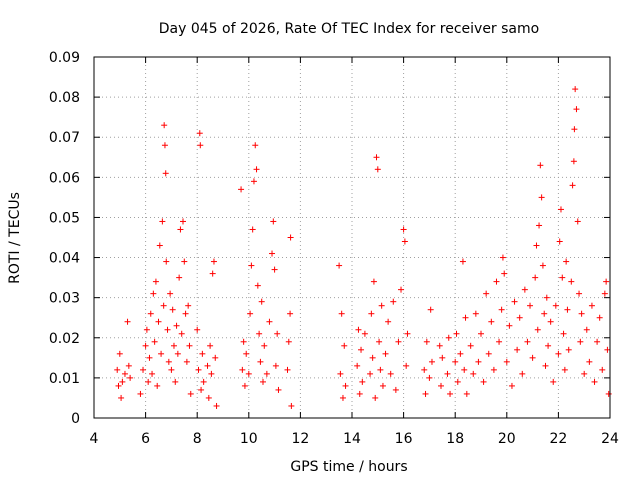  I want to click on x-tick-label: 22, so click(558, 439).